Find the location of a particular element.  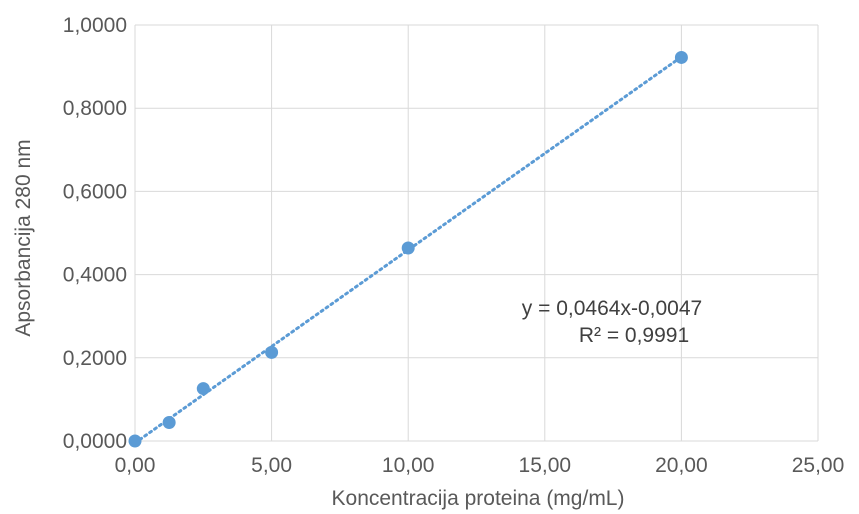

y-tick-labels: 0,0000 0,2000 0,4000 0,6000 0,8000 1,0000 is located at coordinates (95, 233).